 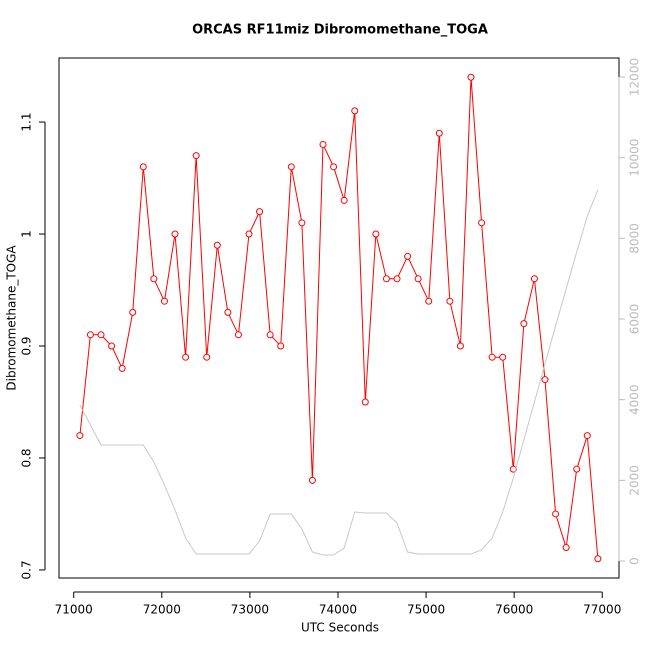 What do you see at coordinates (340, 30) in the screenshot?
I see `chart-title: ORCAS RF11miz Dibromomethane_TOGA` at bounding box center [340, 30].